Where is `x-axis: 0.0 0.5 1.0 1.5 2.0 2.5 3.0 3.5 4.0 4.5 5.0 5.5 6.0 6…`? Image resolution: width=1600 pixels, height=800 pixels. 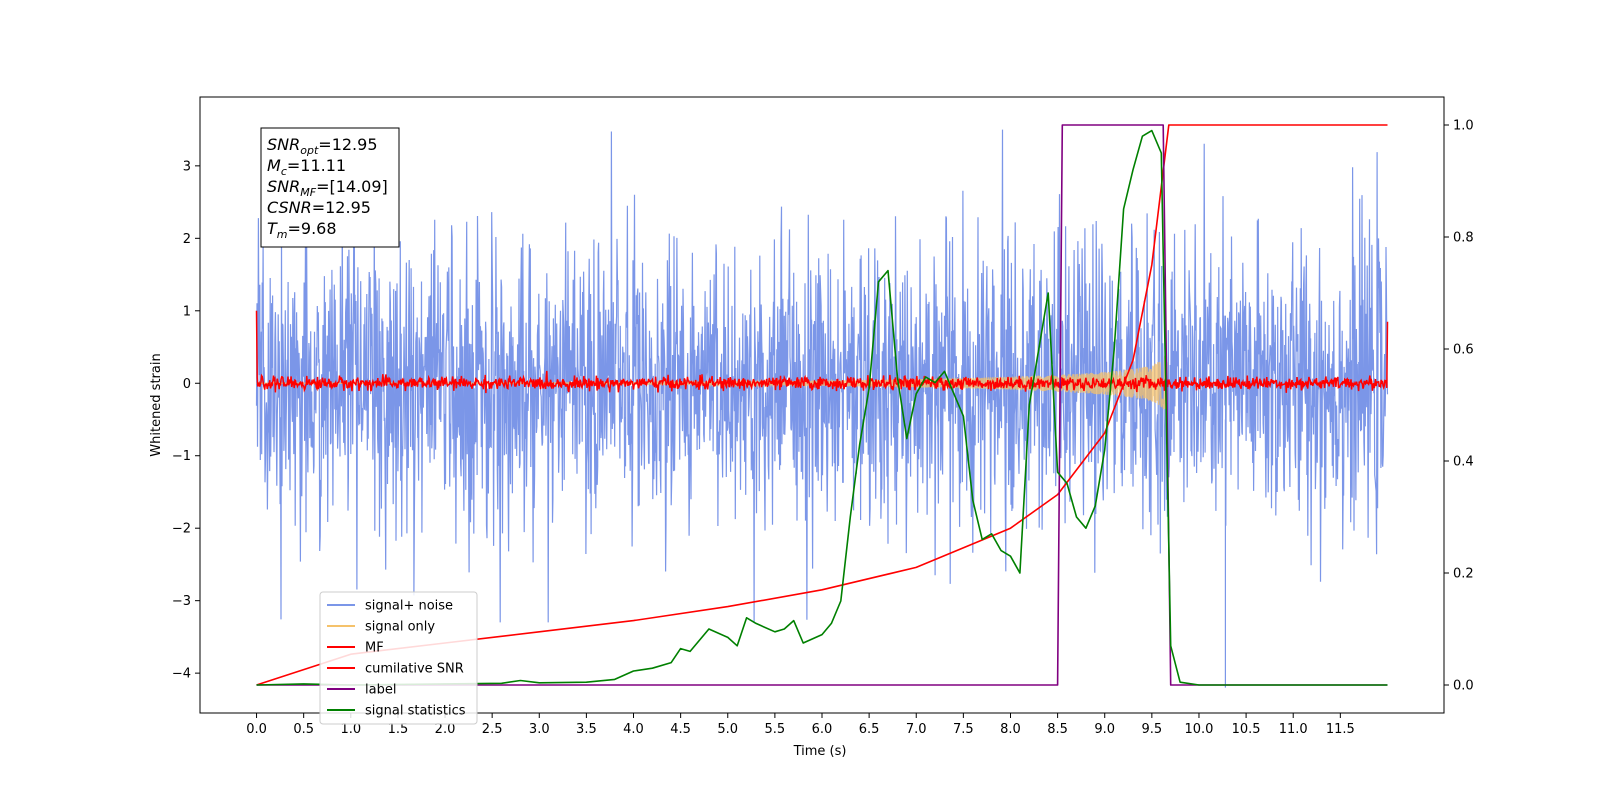 x-axis: 0.0 0.5 1.0 1.5 2.0 2.5 3.0 3.5 4.0 4.5 5.0 5.5 6.0 6… is located at coordinates (800, 725).